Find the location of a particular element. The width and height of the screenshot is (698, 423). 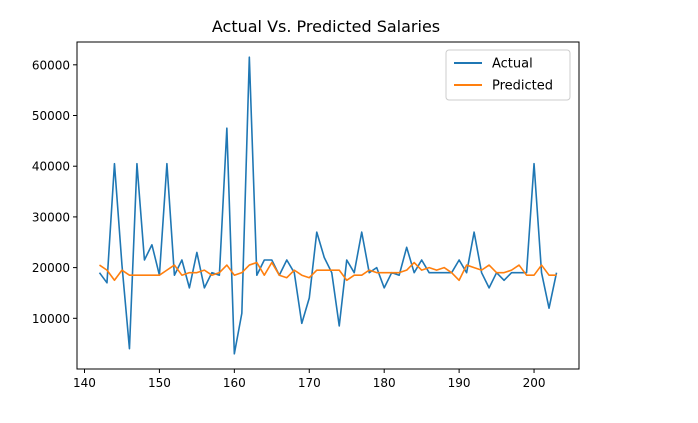

x-tick-label: 160 is located at coordinates (234, 383).